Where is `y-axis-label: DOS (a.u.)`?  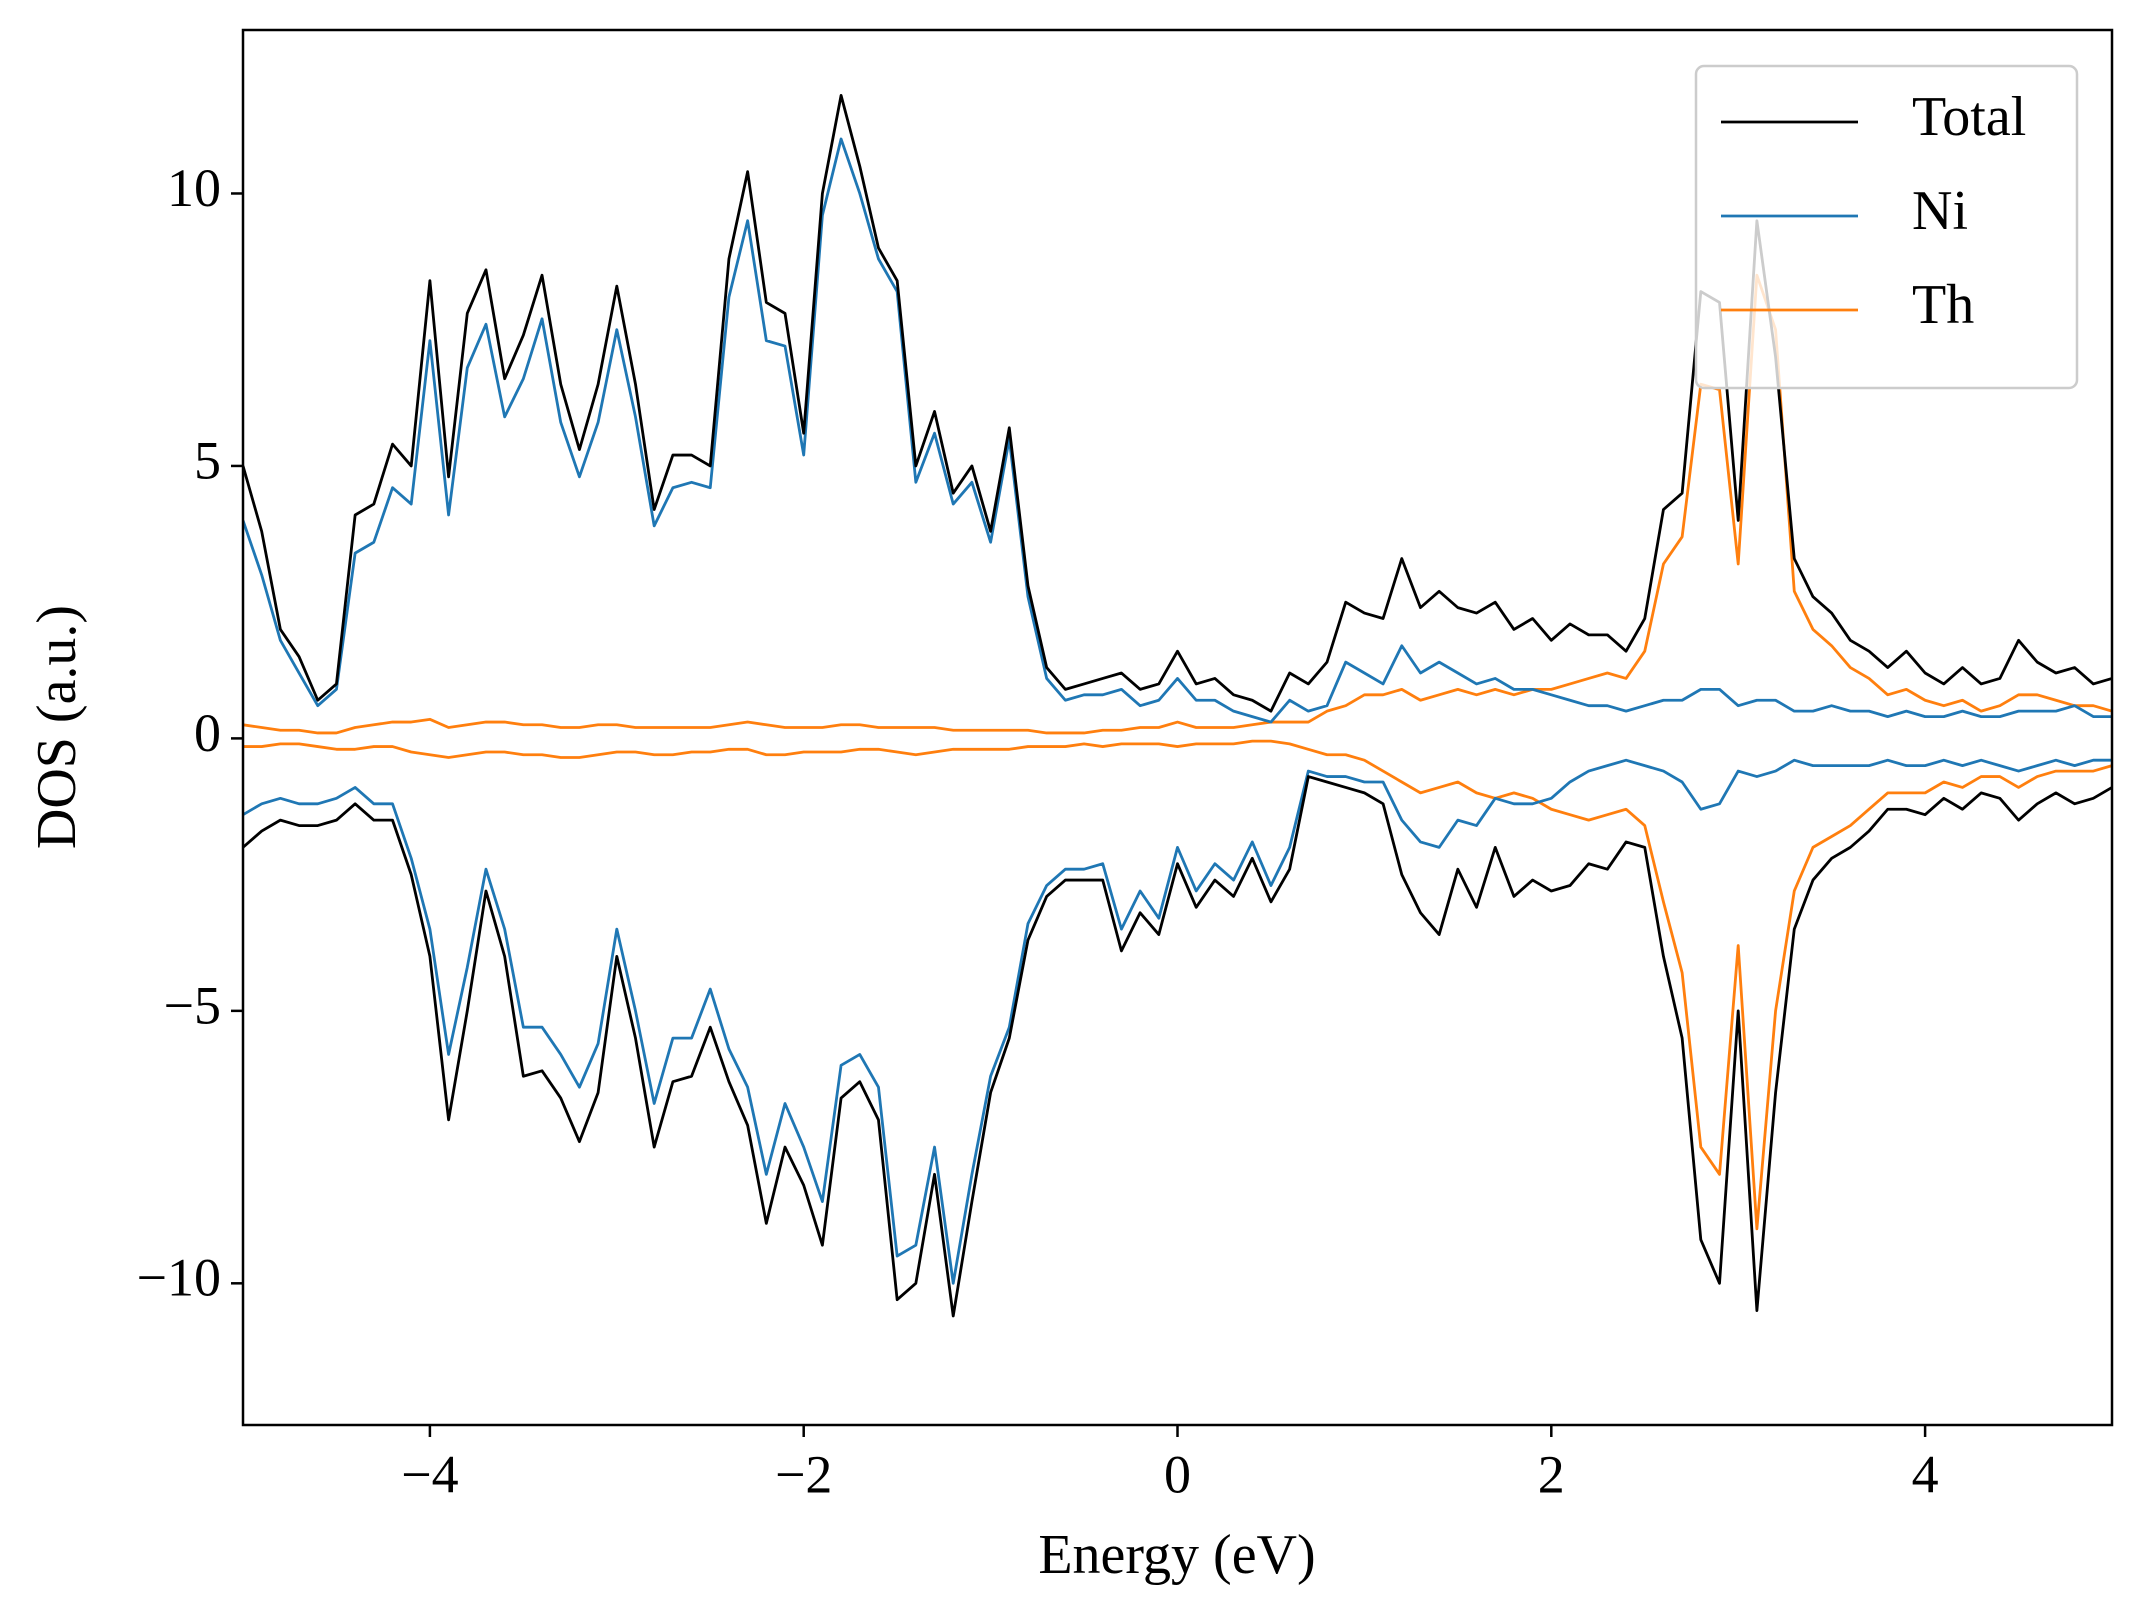 y-axis-label: DOS (a.u.) is located at coordinates (57, 727).